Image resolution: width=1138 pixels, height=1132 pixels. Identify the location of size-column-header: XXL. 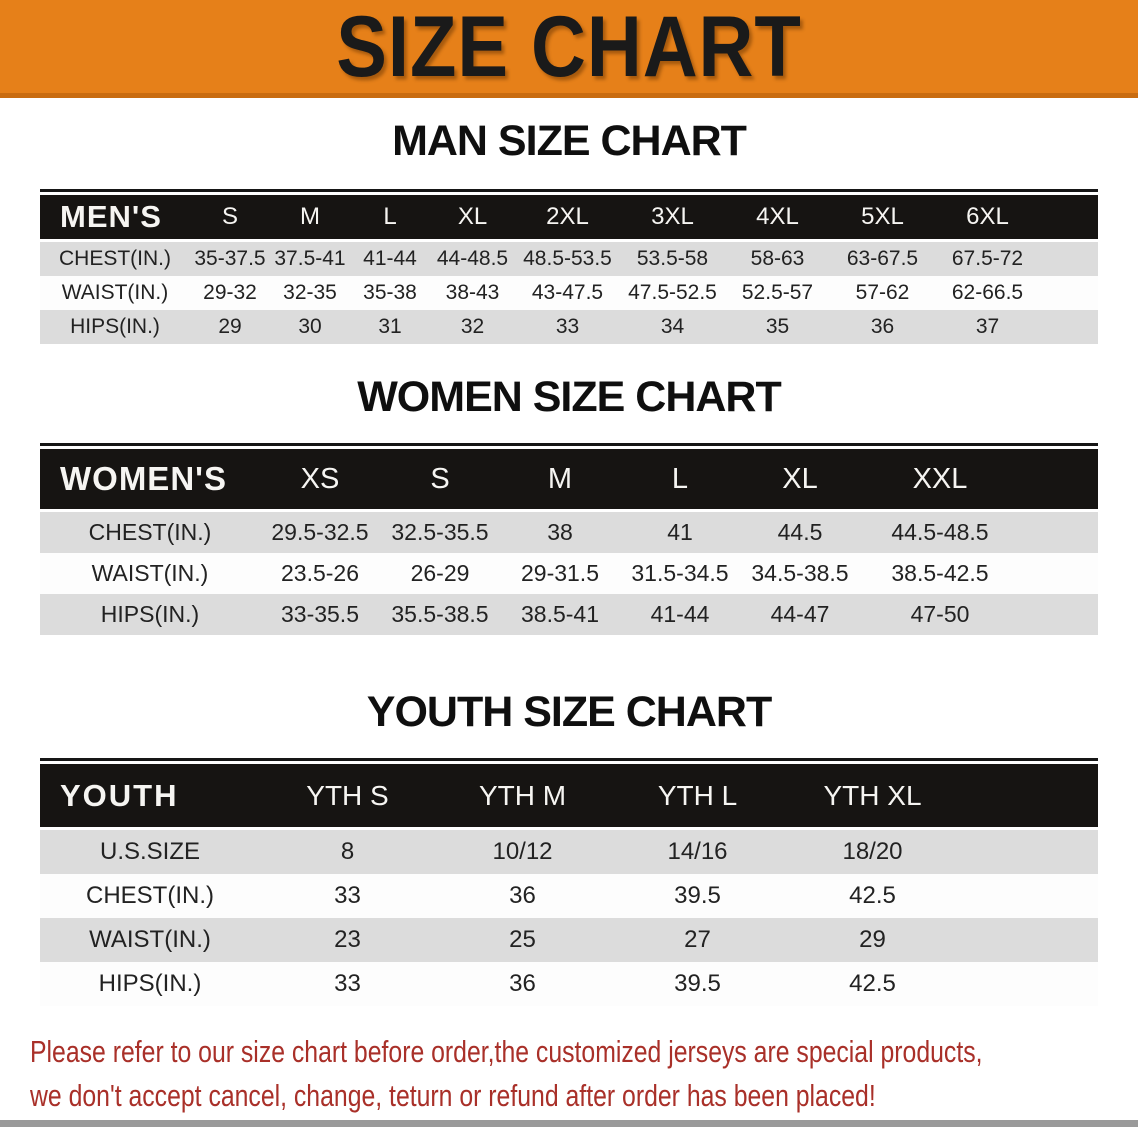
(940, 478).